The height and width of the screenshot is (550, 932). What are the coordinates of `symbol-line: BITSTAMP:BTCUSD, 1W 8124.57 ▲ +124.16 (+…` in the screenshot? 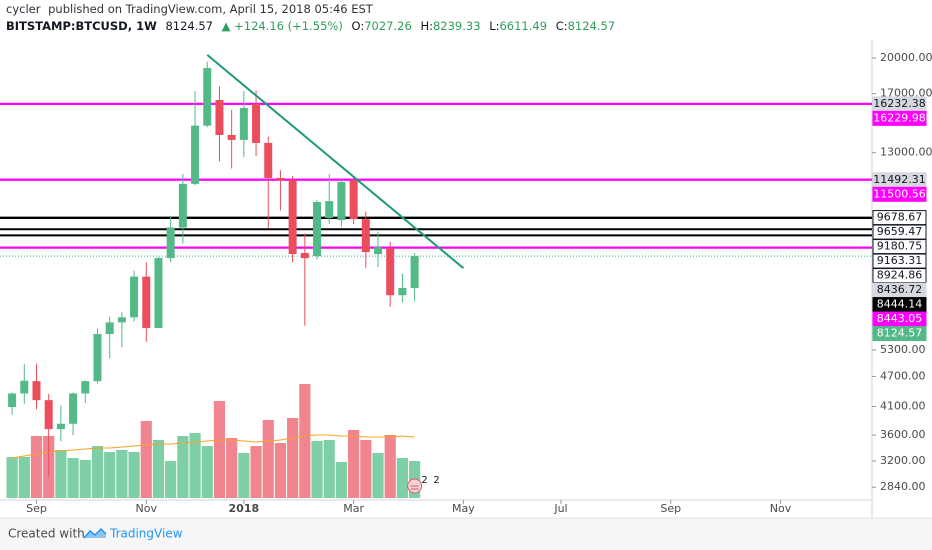 It's located at (310, 26).